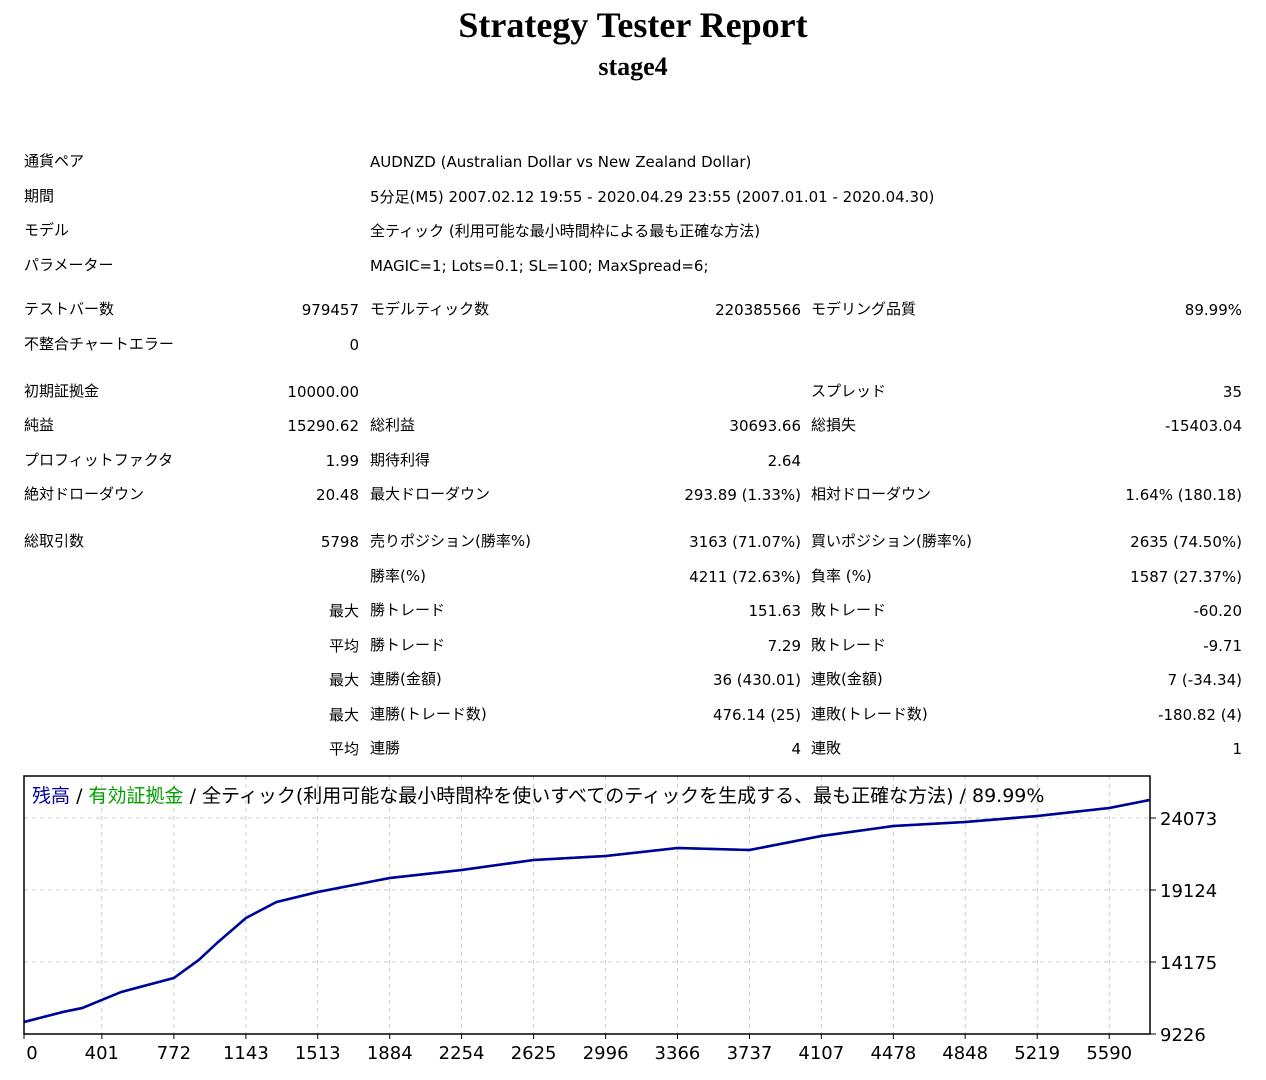 The width and height of the screenshot is (1266, 1080). What do you see at coordinates (398, 575) in the screenshot?
I see `stat-label: 勝率(%)` at bounding box center [398, 575].